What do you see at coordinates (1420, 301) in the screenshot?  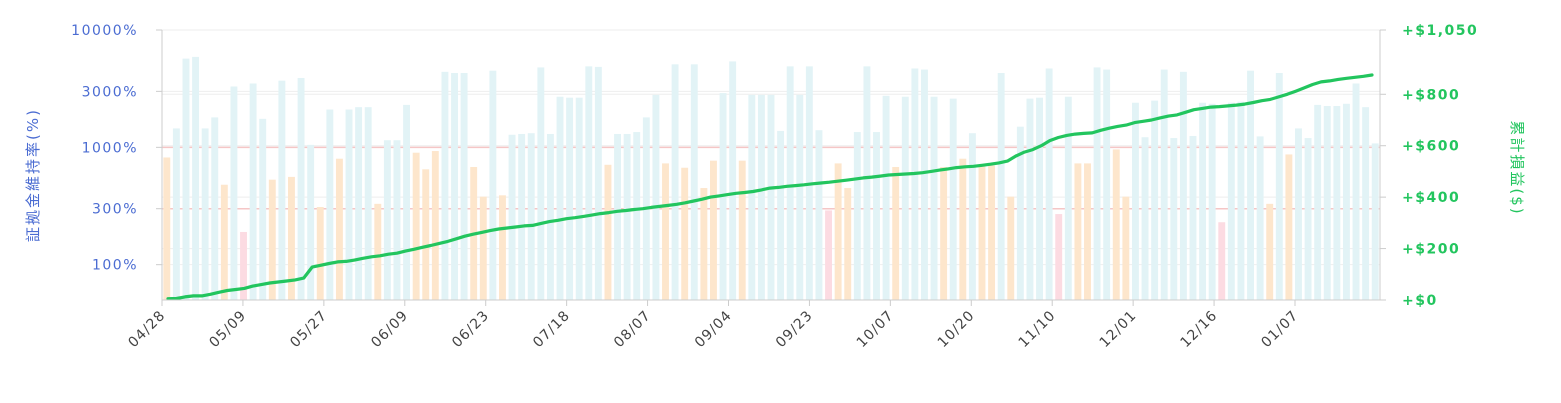 I see `right-tick-label: +$0` at bounding box center [1420, 301].